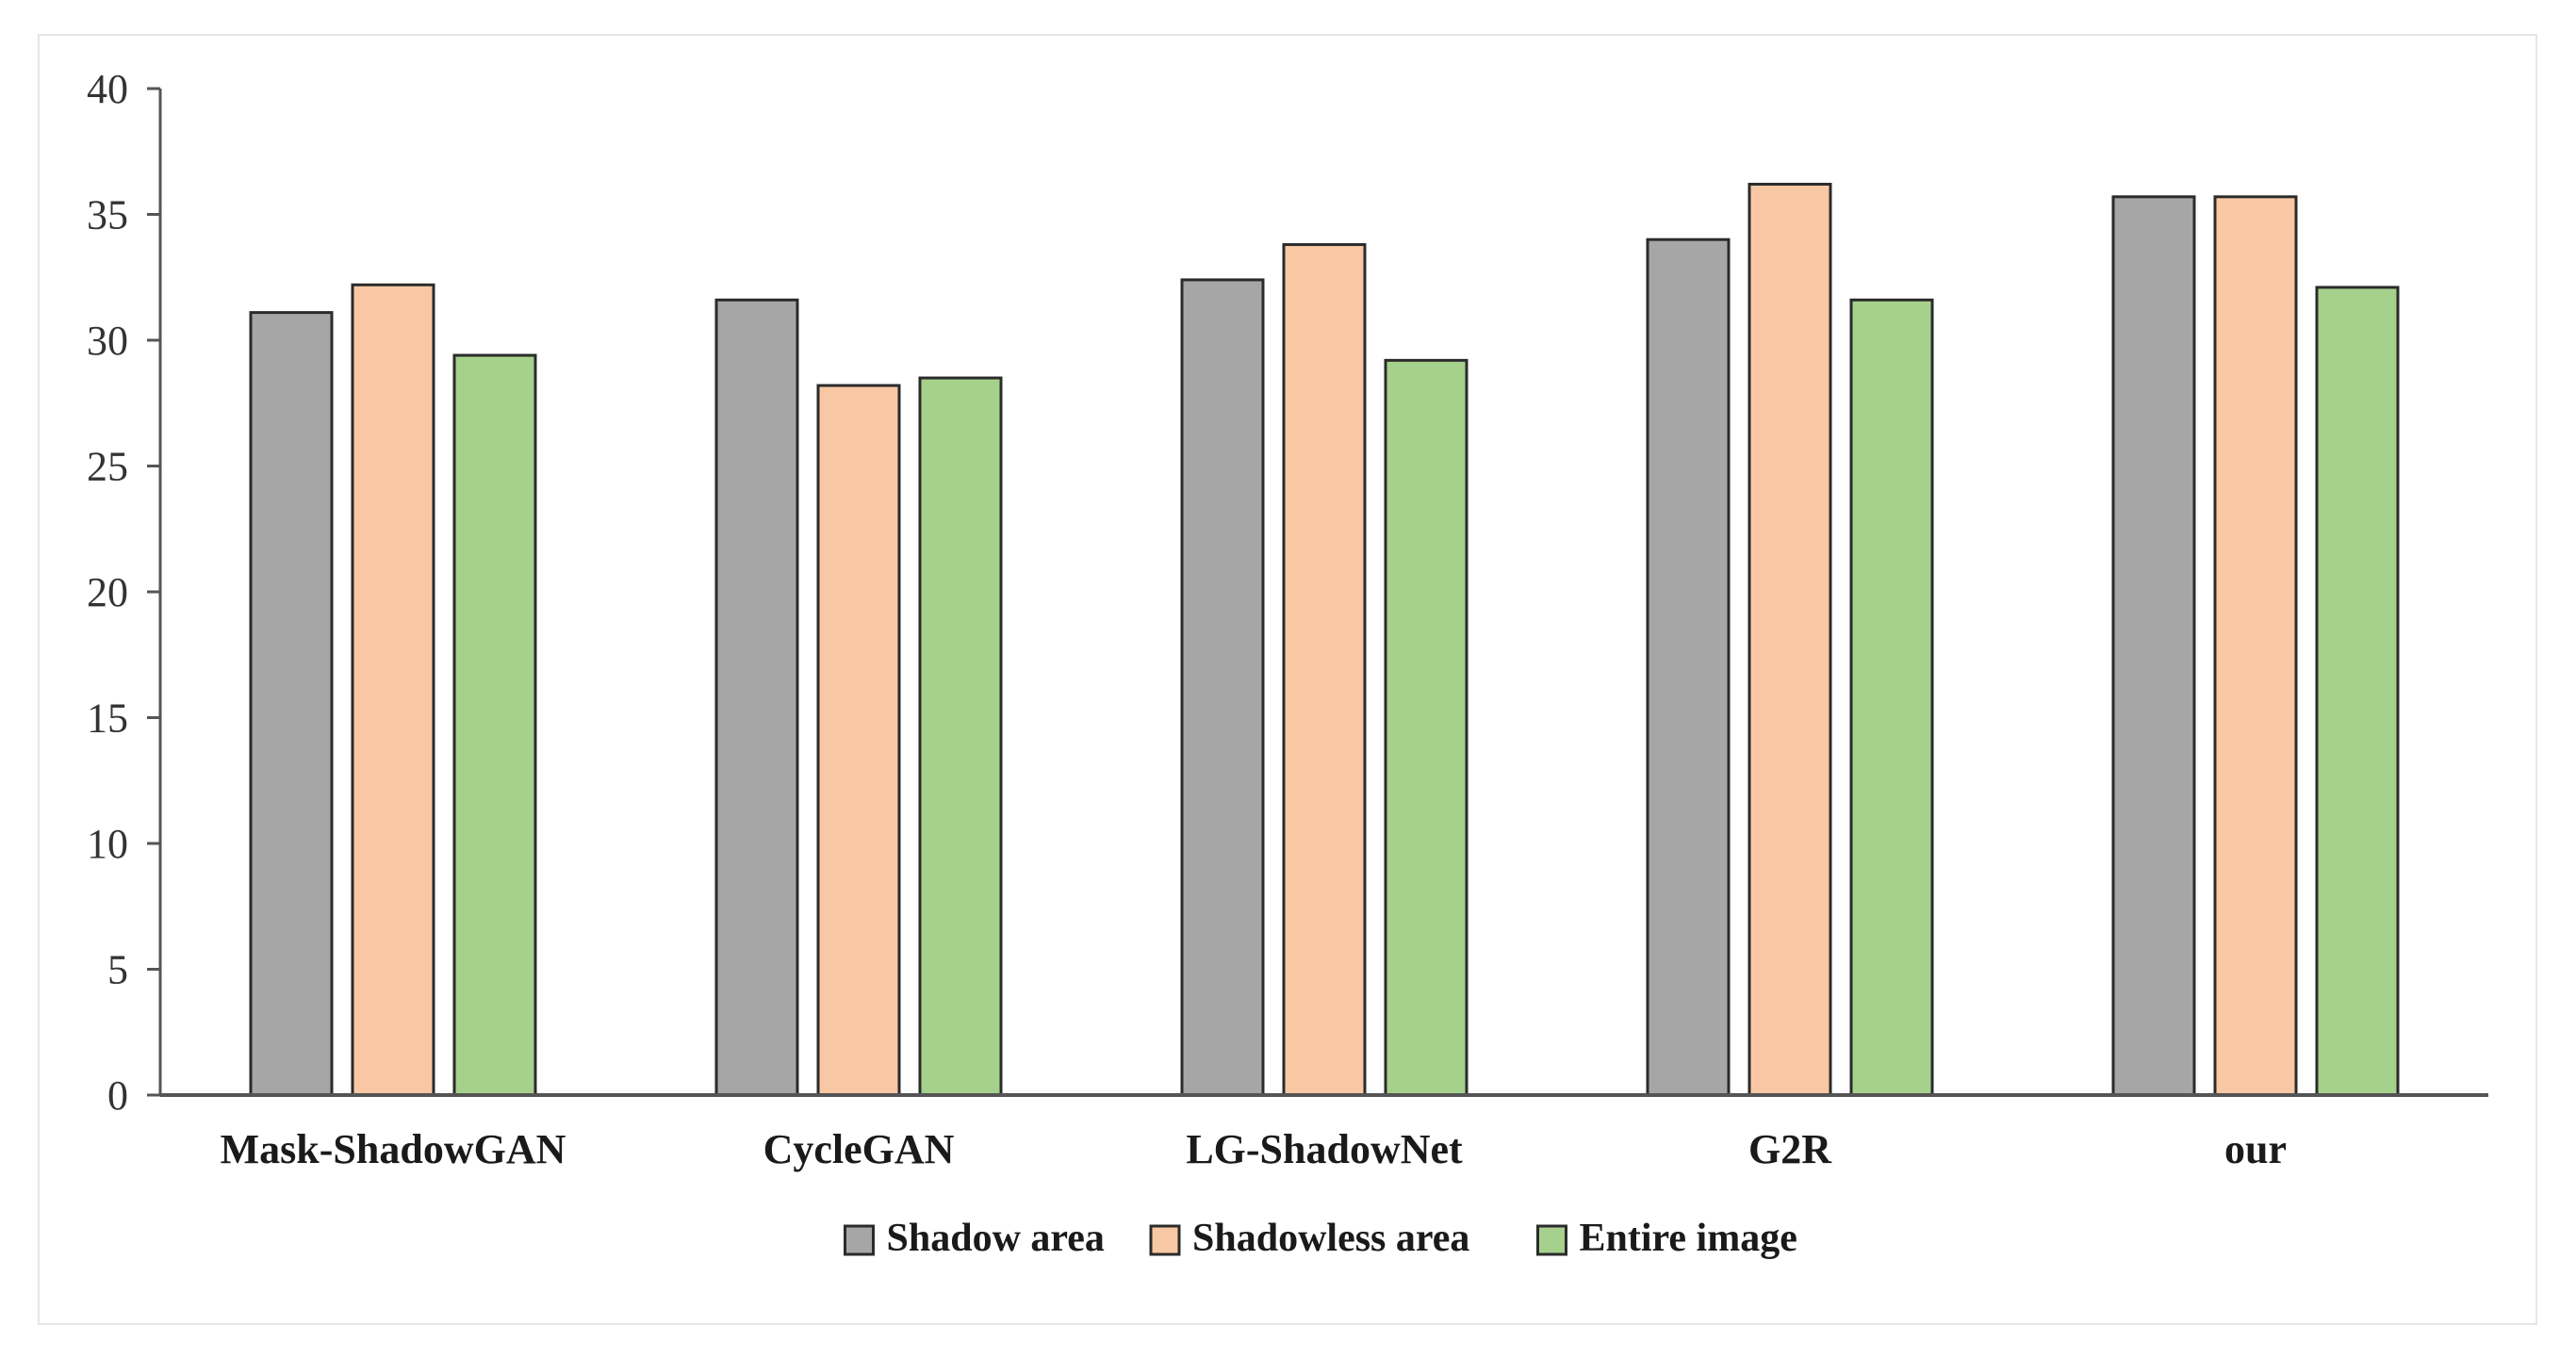 This screenshot has height=1358, width=2576. What do you see at coordinates (1330, 1238) in the screenshot?
I see `legend-label-shadowless-area: Shadowless area` at bounding box center [1330, 1238].